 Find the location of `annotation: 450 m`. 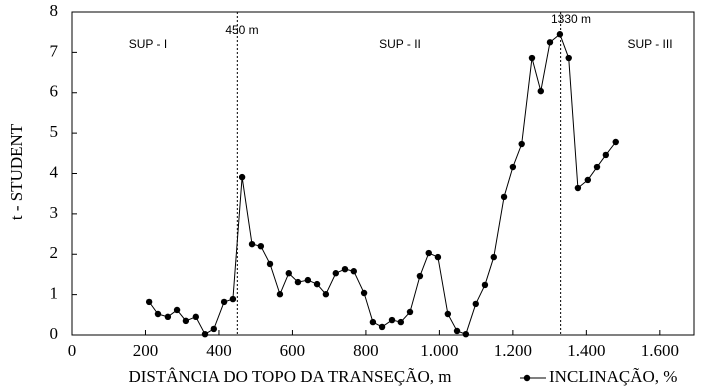

annotation: 450 m is located at coordinates (241, 30).